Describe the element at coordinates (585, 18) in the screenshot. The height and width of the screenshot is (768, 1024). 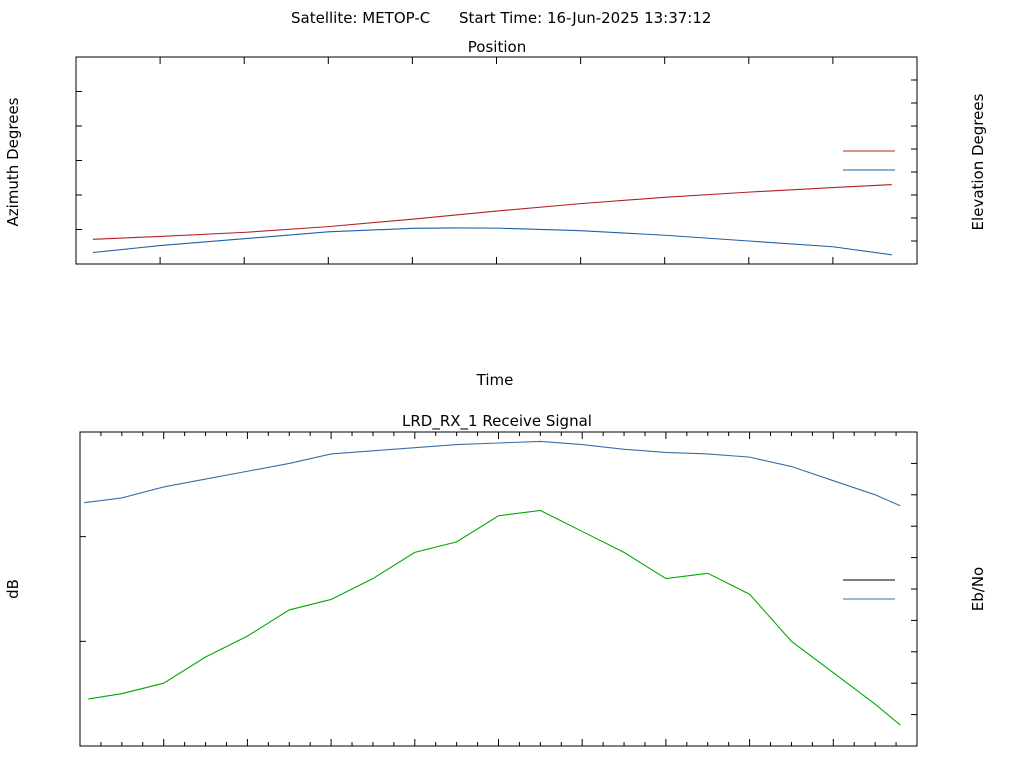
I see `start-time-label: Start Time: 16-Jun-2025 13:37:12` at that location.